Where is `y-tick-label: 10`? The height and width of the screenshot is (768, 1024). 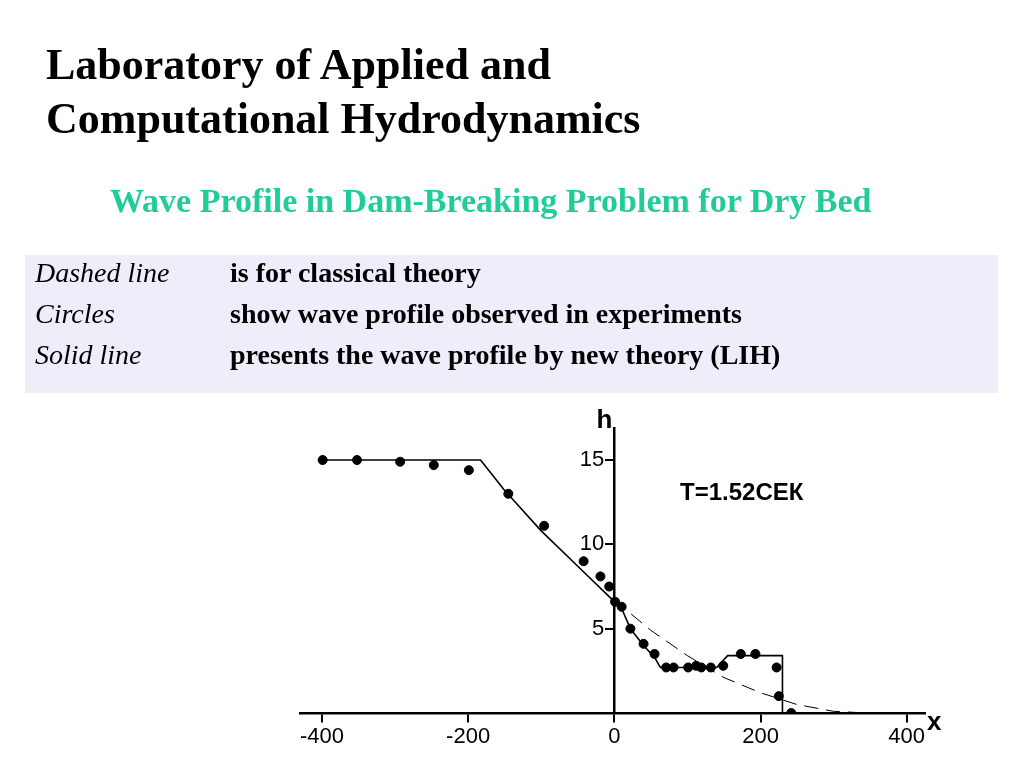
y-tick-label: 10 is located at coordinates (592, 543).